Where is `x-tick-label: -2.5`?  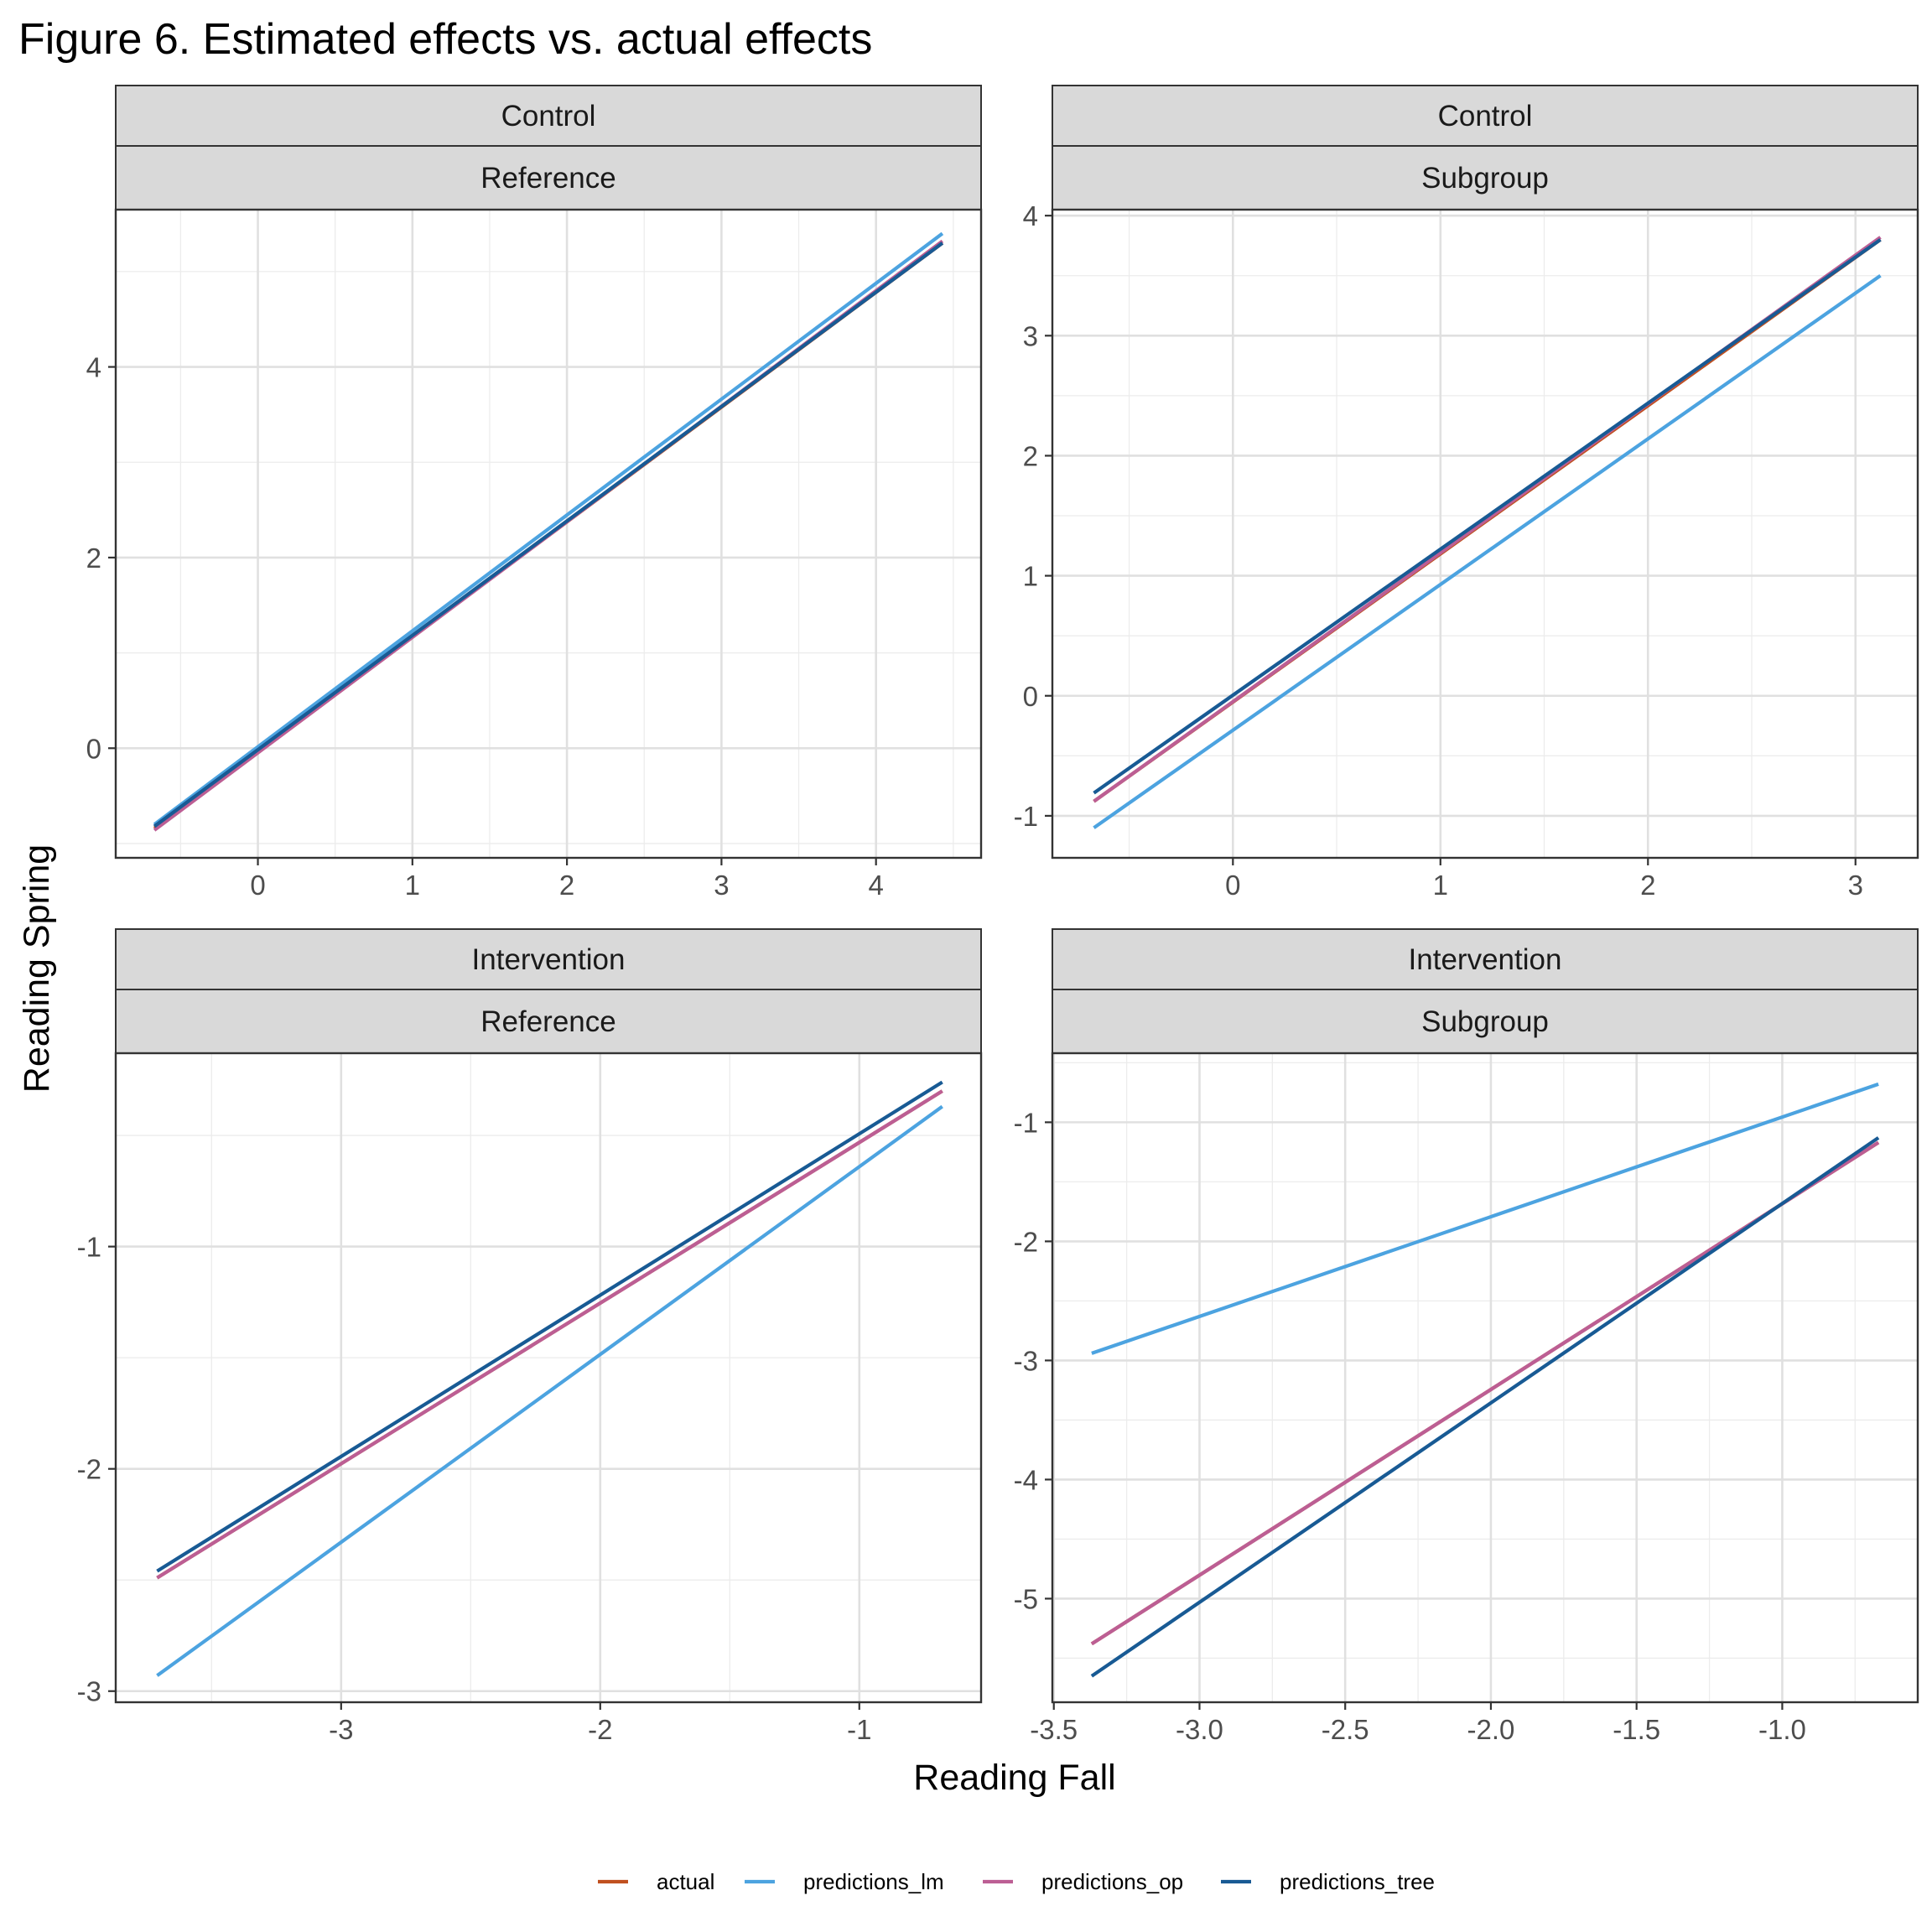
x-tick-label: -2.5 is located at coordinates (1345, 1730).